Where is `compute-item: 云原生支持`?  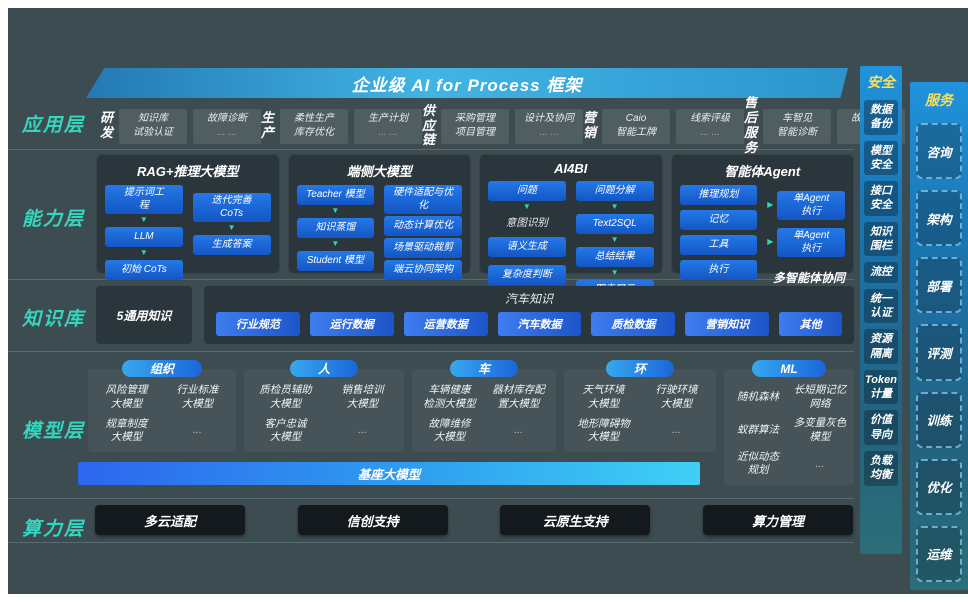
compute-item: 云原生支持 is located at coordinates (575, 520).